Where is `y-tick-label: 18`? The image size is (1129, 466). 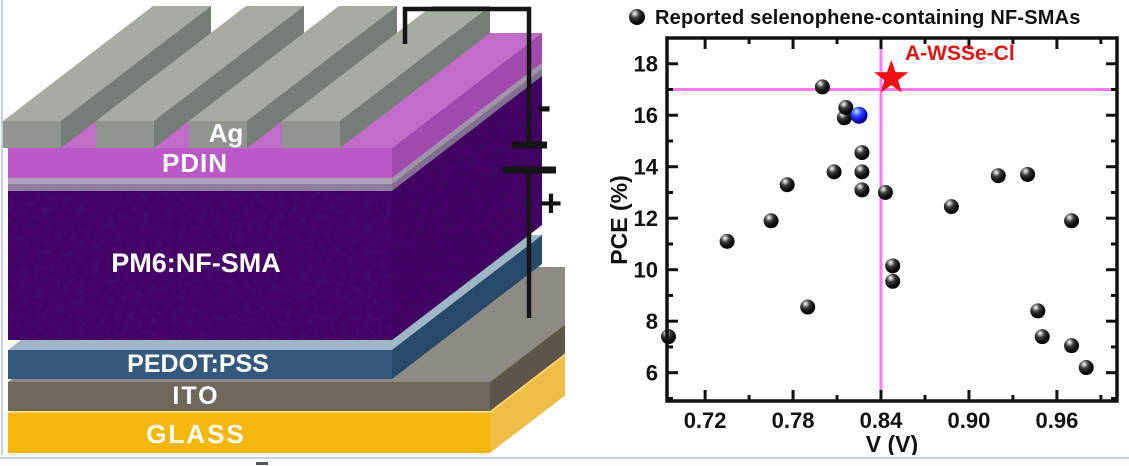 y-tick-label: 18 is located at coordinates (646, 64).